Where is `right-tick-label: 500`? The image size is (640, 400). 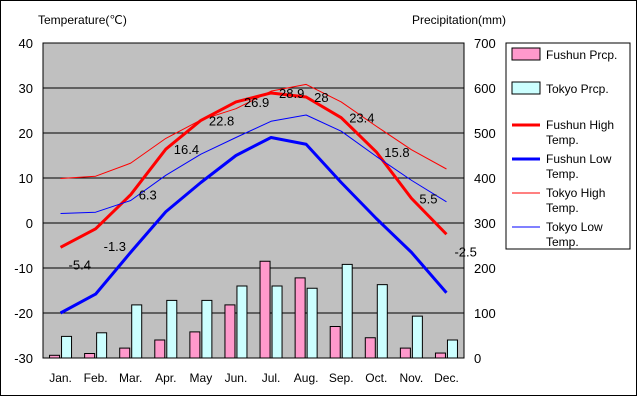
right-tick-label: 500 is located at coordinates (485, 133).